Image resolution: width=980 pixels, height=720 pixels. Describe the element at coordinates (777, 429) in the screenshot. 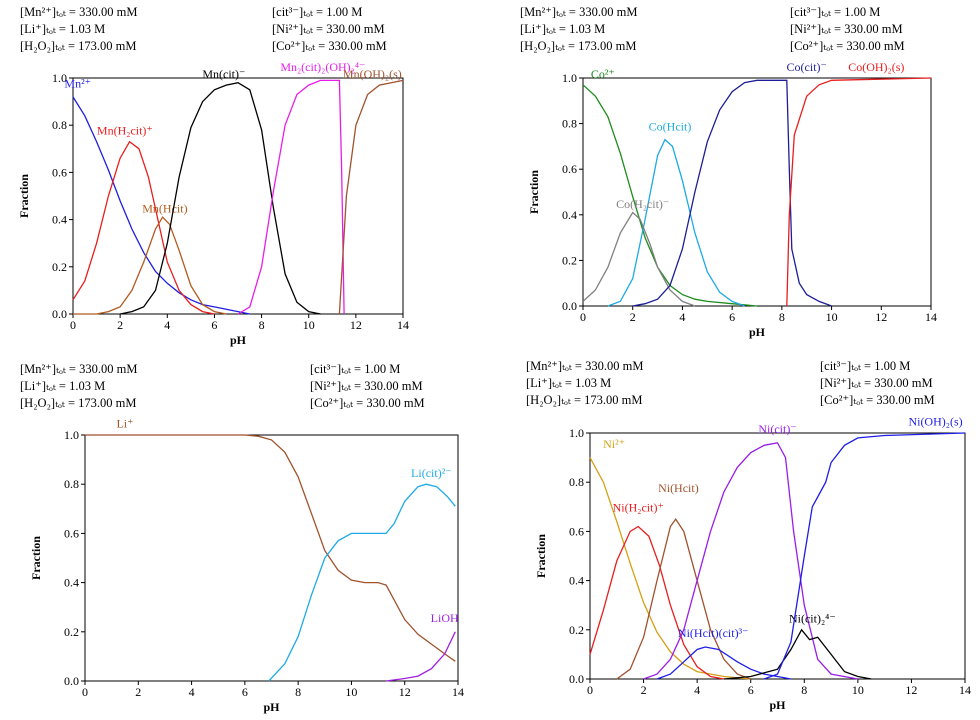

I see `series-label-ni-cit: Ni(cit)⁻` at that location.